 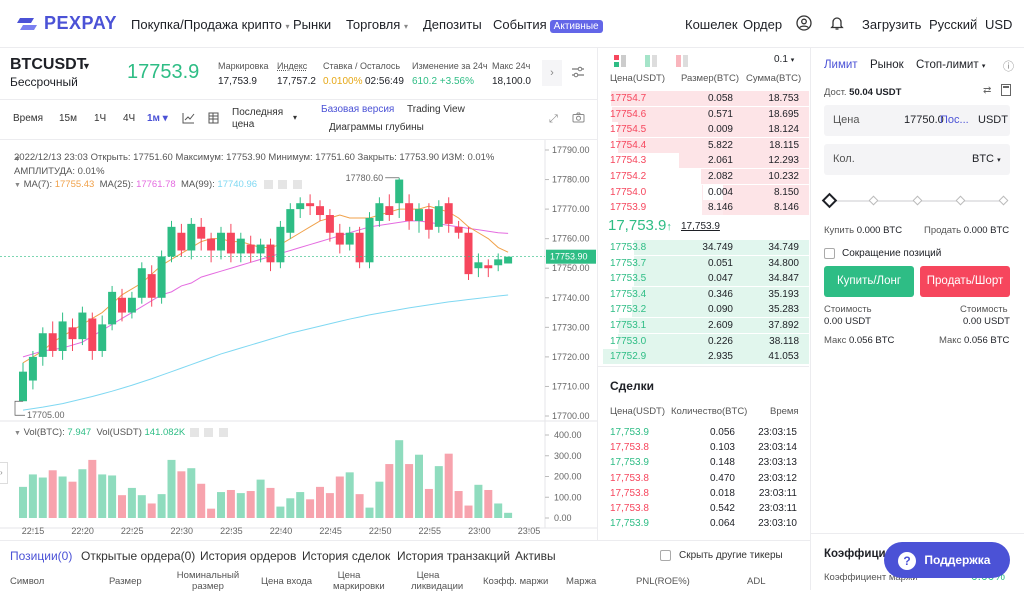 I want to click on nav-trade: Торговля ▾, so click(x=377, y=24).